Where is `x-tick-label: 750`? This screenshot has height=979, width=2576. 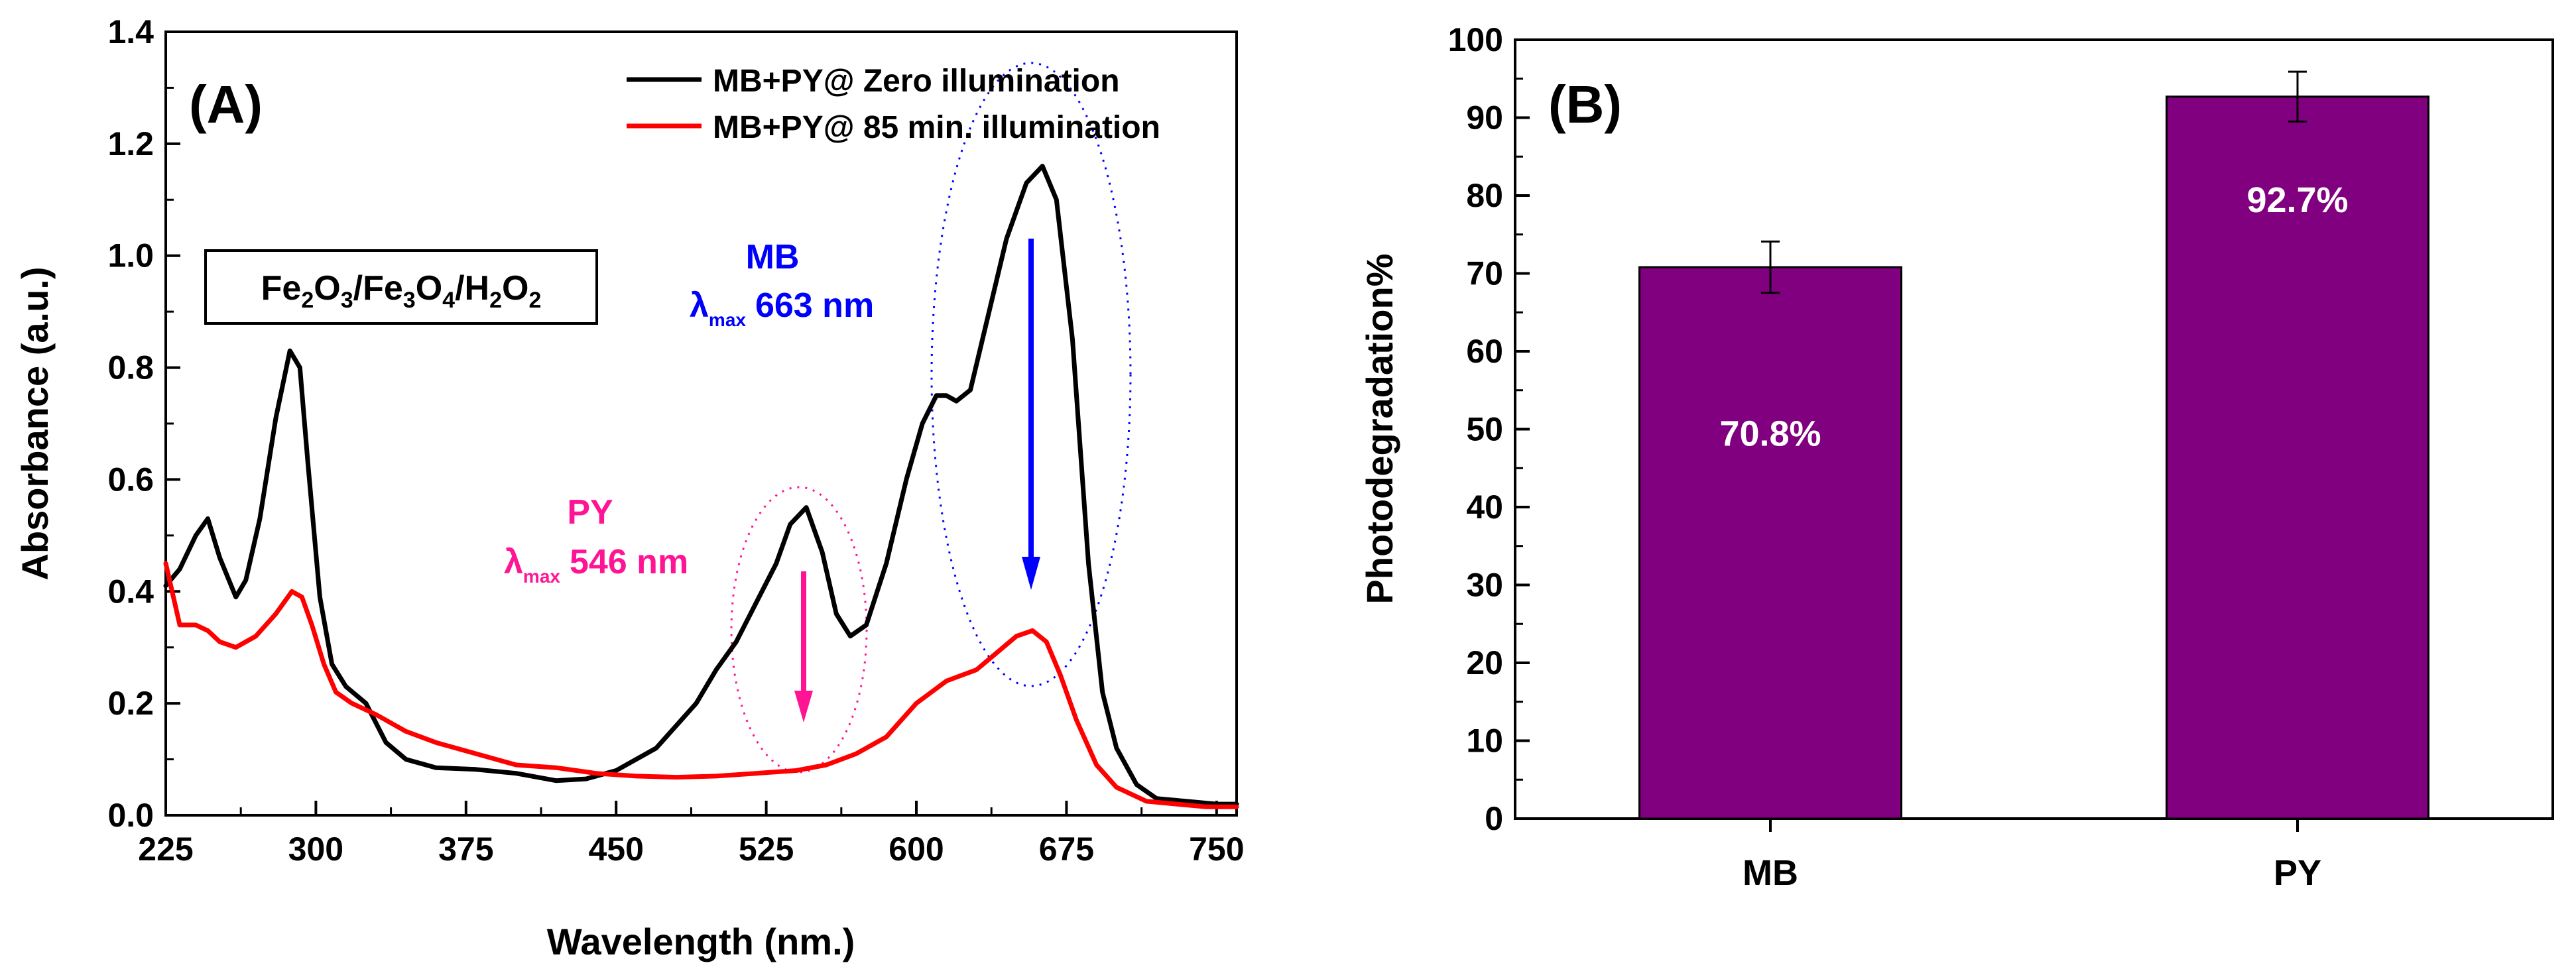 x-tick-label: 750 is located at coordinates (1216, 849).